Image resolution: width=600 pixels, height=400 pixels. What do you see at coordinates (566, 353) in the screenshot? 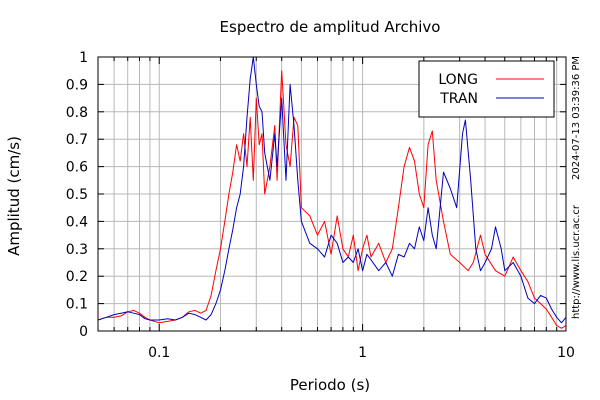
I see `x-tick-label: 10` at bounding box center [566, 353].